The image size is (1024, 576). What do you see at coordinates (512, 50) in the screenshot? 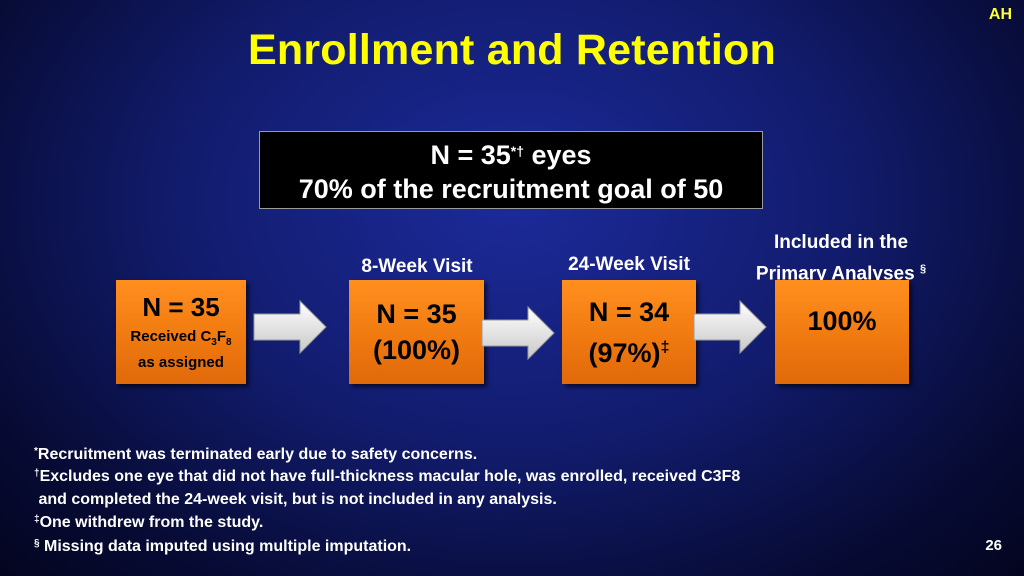
I see `slide-title: Enrollment and Retention` at bounding box center [512, 50].